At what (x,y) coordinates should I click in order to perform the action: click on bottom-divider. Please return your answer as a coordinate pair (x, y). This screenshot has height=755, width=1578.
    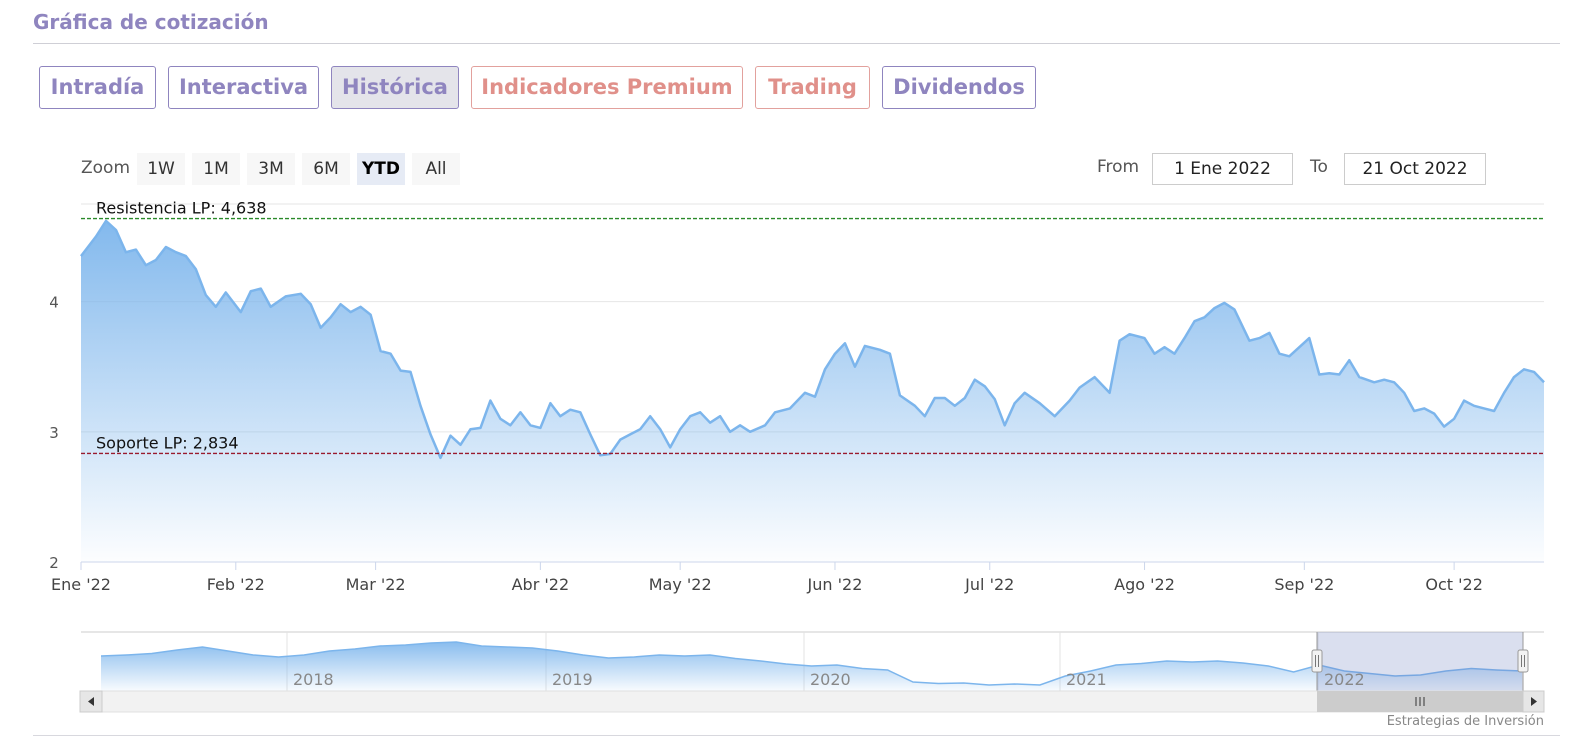
    Looking at the image, I should click on (796, 735).